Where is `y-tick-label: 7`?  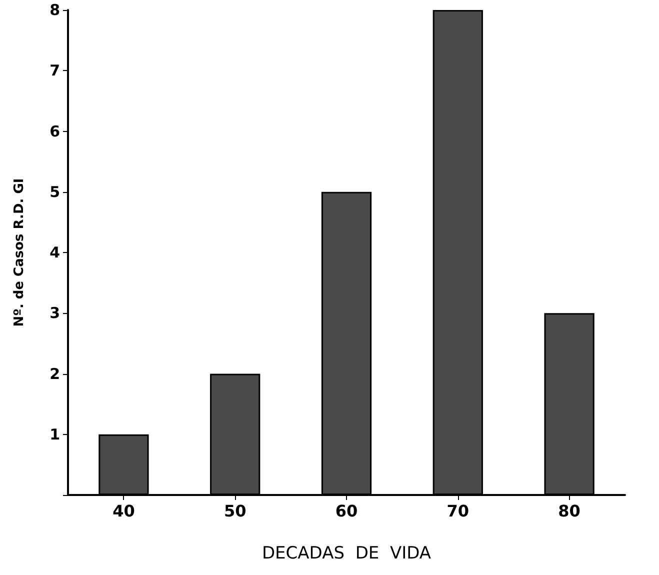
y-tick-label: 7 is located at coordinates (55, 71).